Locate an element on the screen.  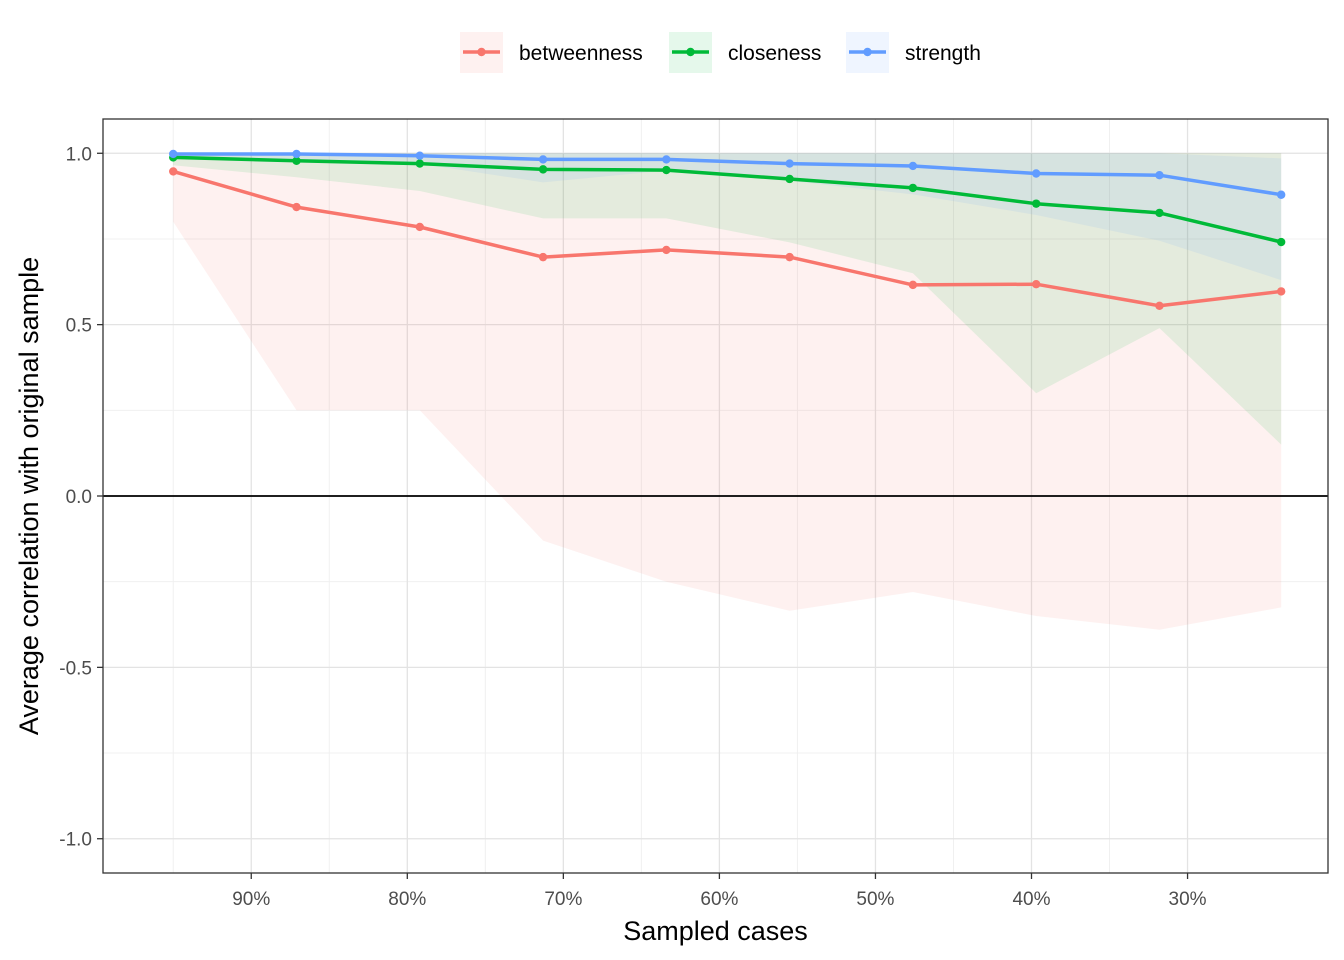
series-points is located at coordinates (727, 229).